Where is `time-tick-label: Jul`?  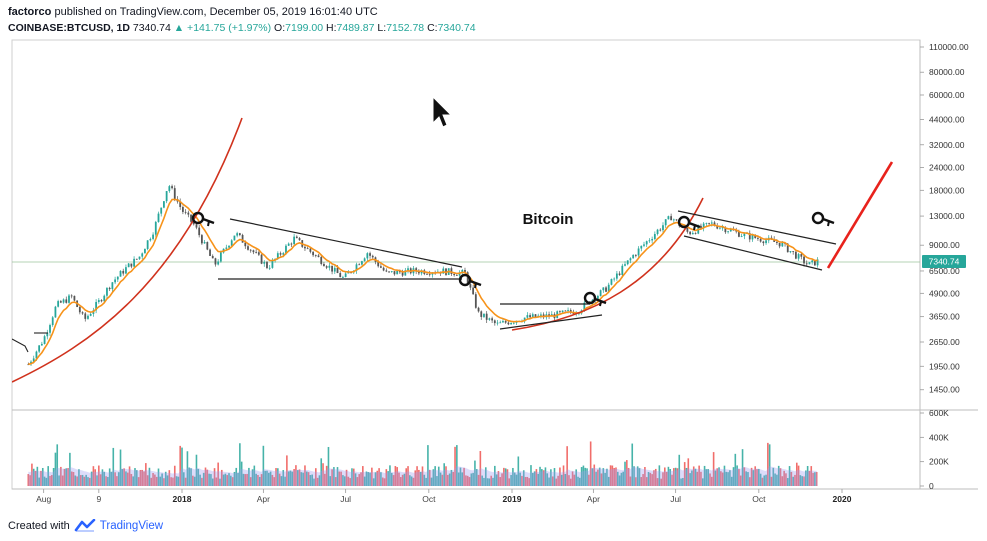 time-tick-label: Jul is located at coordinates (675, 499).